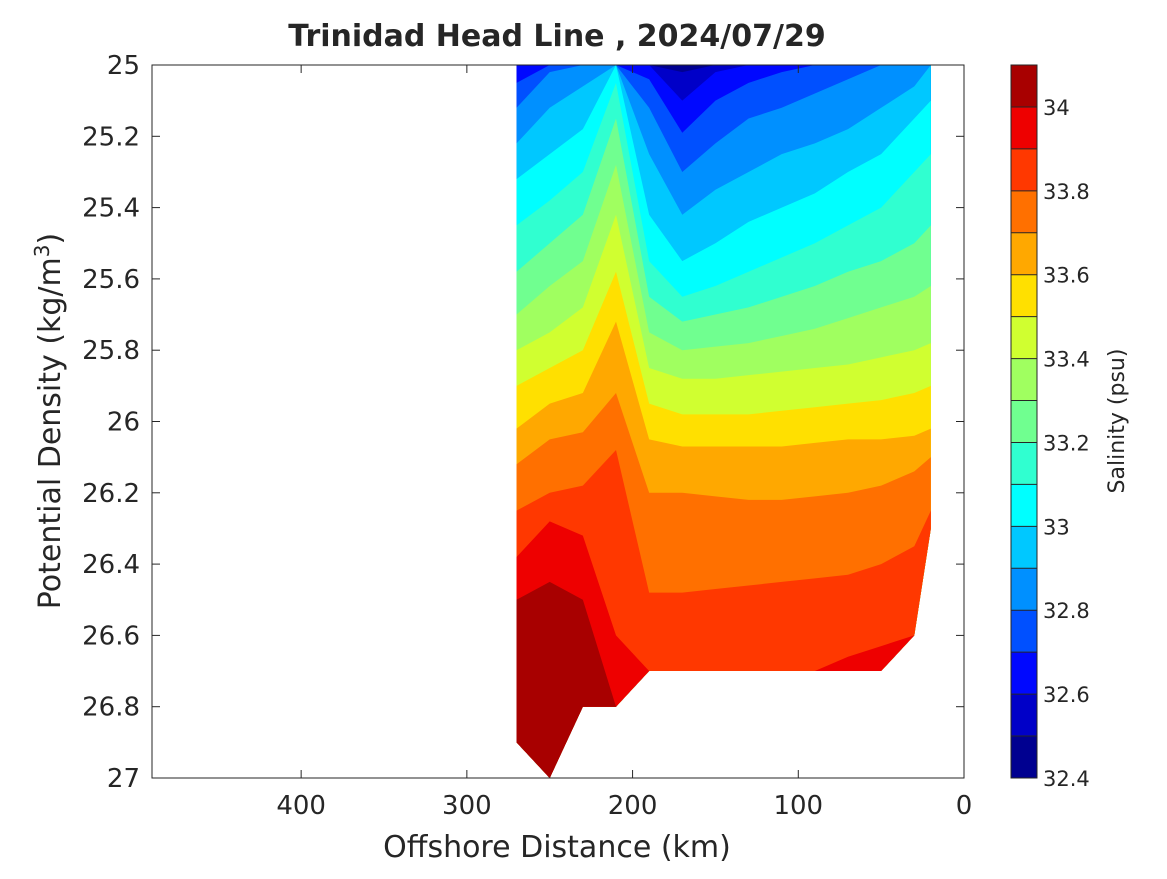 The height and width of the screenshot is (879, 1167). I want to click on colorbar-tick-label: 33.4, so click(1066, 360).